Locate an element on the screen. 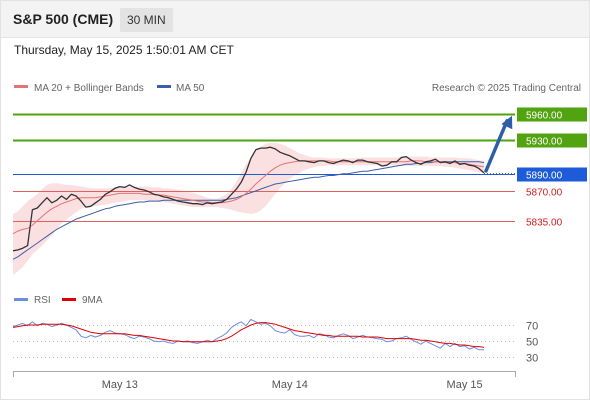 The image size is (590, 400). ma20-legend-label: MA 20 + Bollinger Bands is located at coordinates (89, 88).